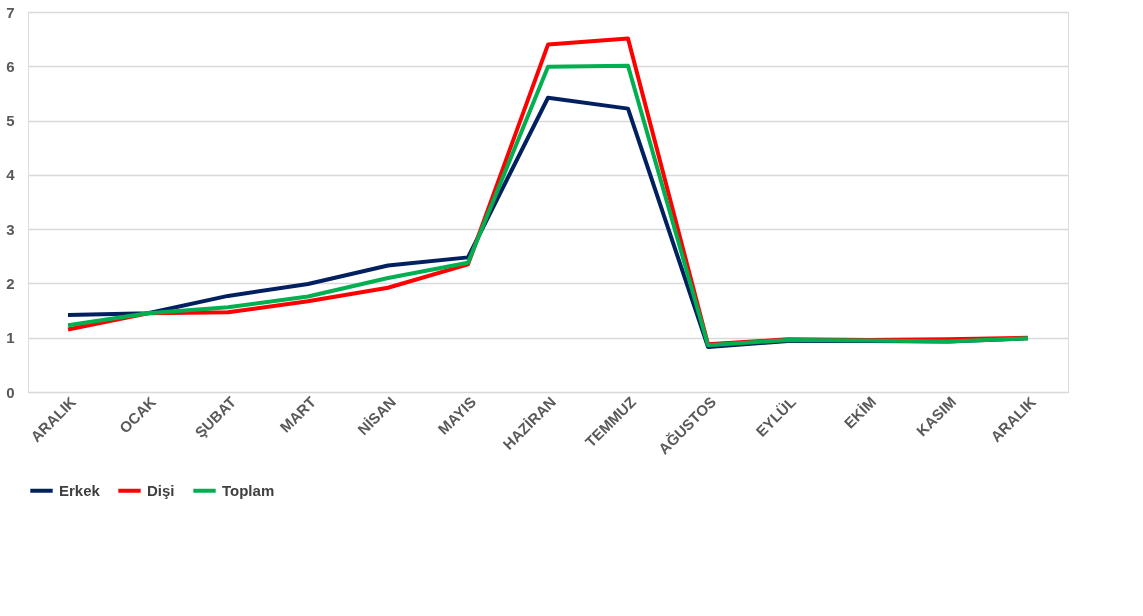  What do you see at coordinates (10, 12) in the screenshot?
I see `y-tick-label: 7` at bounding box center [10, 12].